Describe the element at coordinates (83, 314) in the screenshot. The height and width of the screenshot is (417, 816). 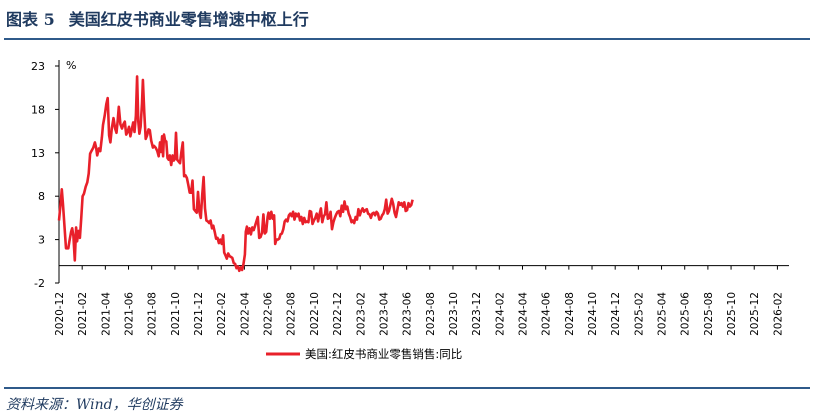
I see `x-tick-label: 2021-02` at that location.